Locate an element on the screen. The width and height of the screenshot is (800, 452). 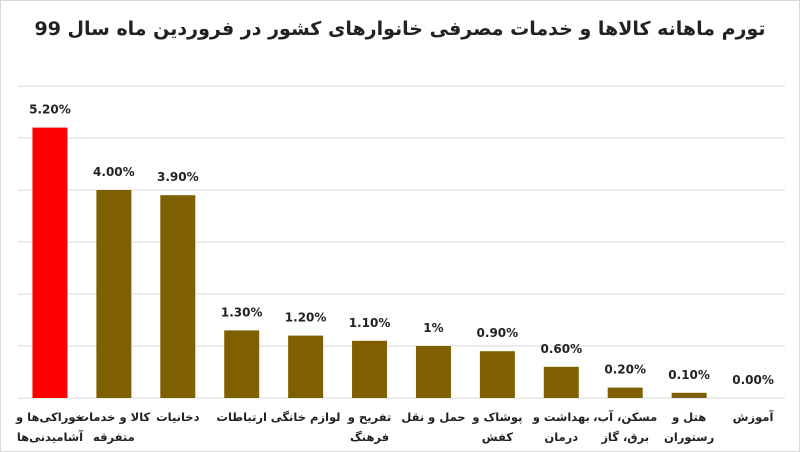
x-tick-label: خوراکی‌ها و is located at coordinates (49, 417).